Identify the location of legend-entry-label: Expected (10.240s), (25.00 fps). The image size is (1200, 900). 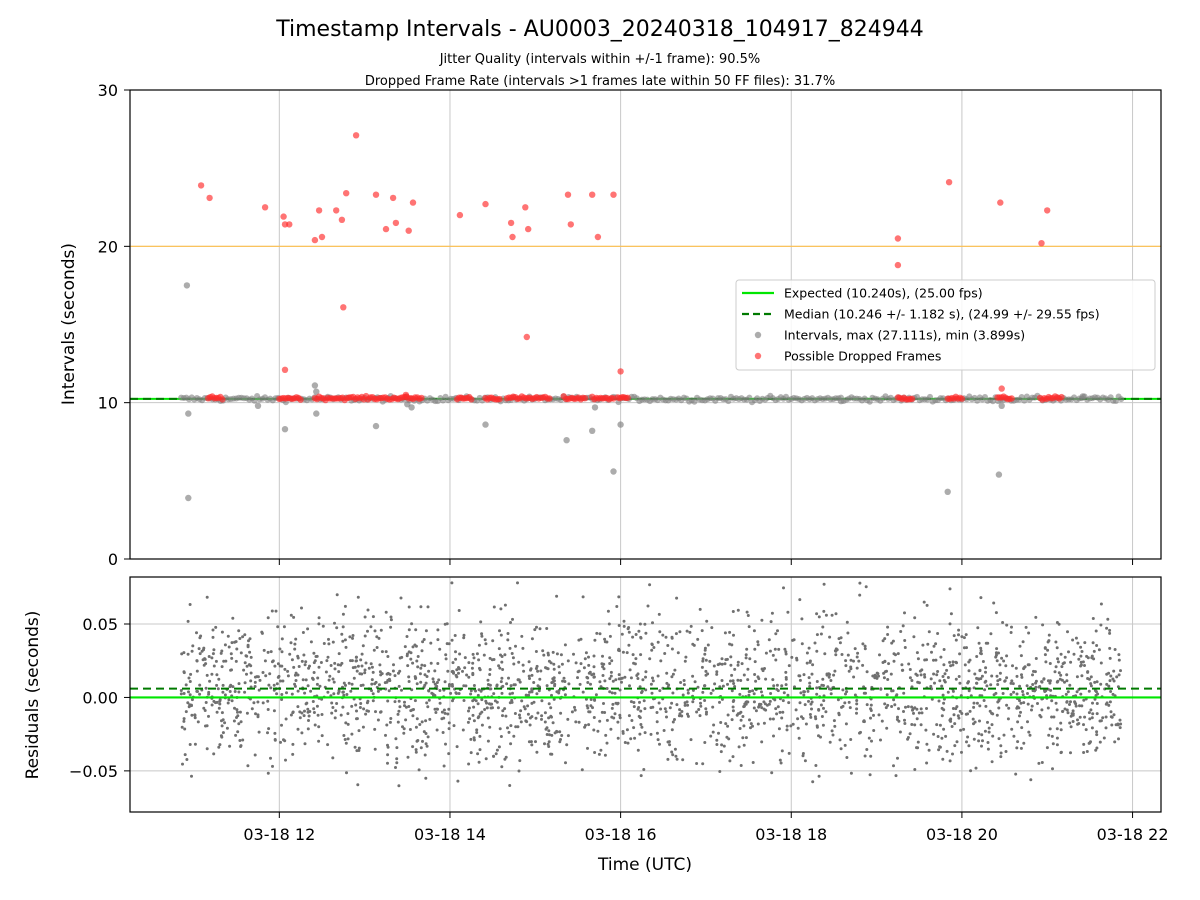
(883, 293).